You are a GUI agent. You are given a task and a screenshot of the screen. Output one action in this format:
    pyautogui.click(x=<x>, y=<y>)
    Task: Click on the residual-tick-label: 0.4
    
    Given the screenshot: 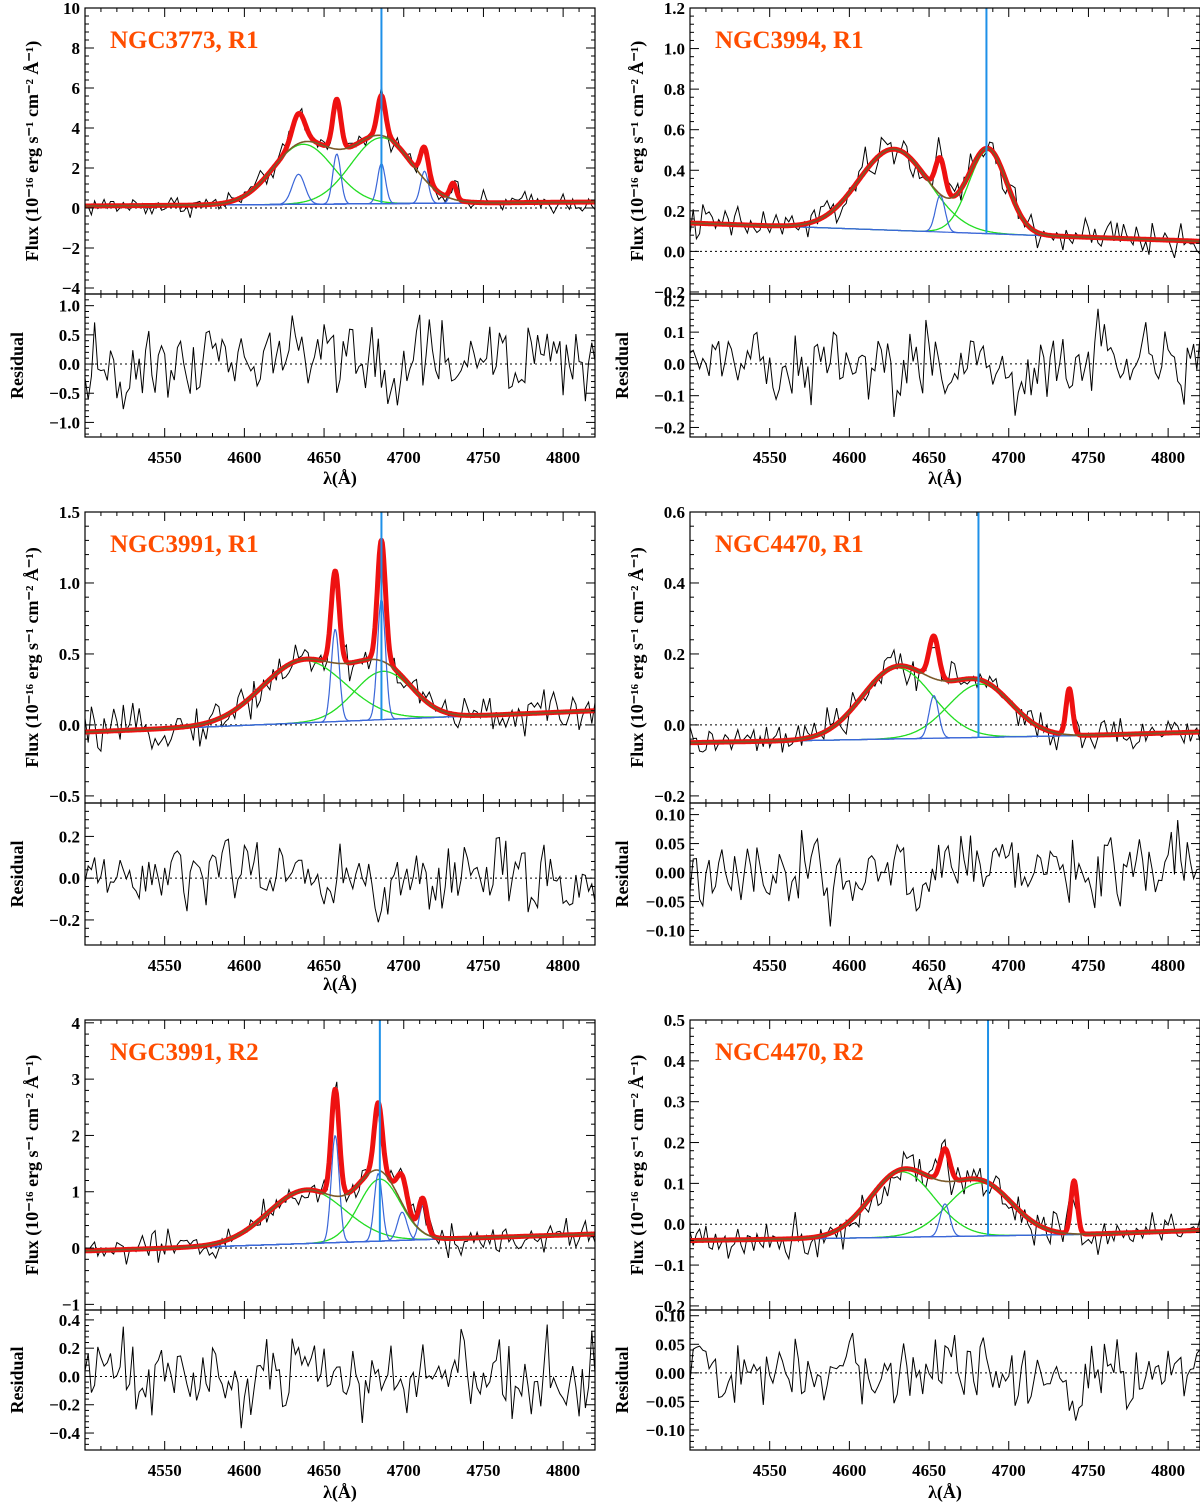 What is the action you would take?
    pyautogui.click(x=70, y=1320)
    